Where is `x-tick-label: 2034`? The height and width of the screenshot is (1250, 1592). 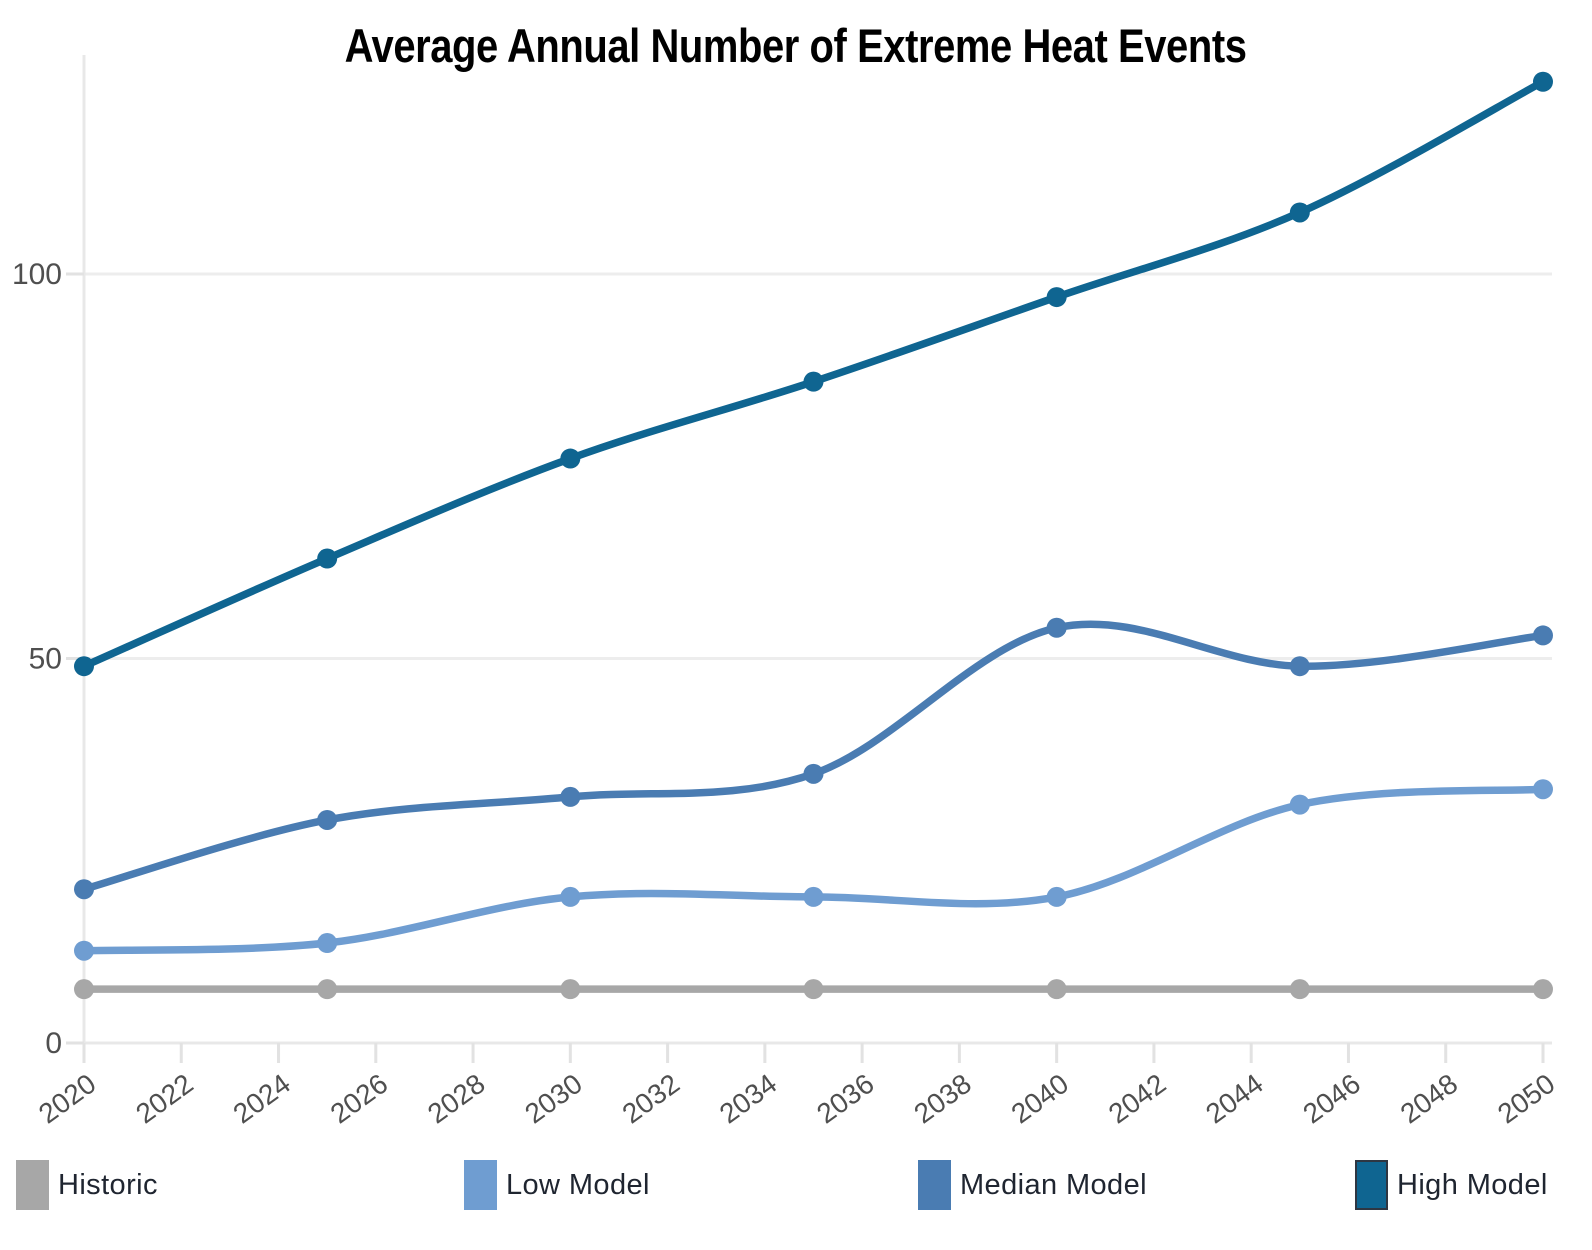
x-tick-label: 2034 is located at coordinates (748, 1099).